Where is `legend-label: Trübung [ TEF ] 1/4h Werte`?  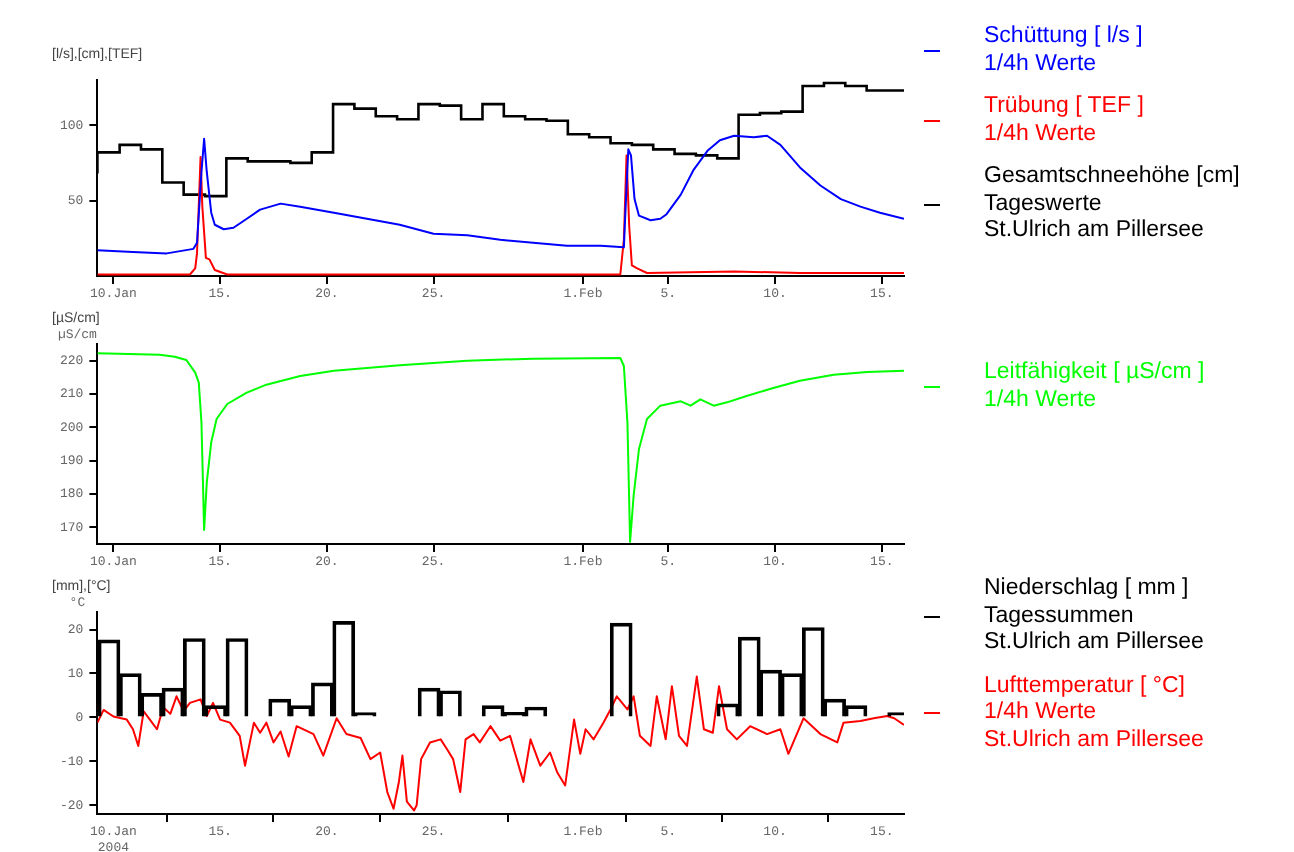
legend-label: Trübung [ TEF ] 1/4h Werte is located at coordinates (1064, 121).